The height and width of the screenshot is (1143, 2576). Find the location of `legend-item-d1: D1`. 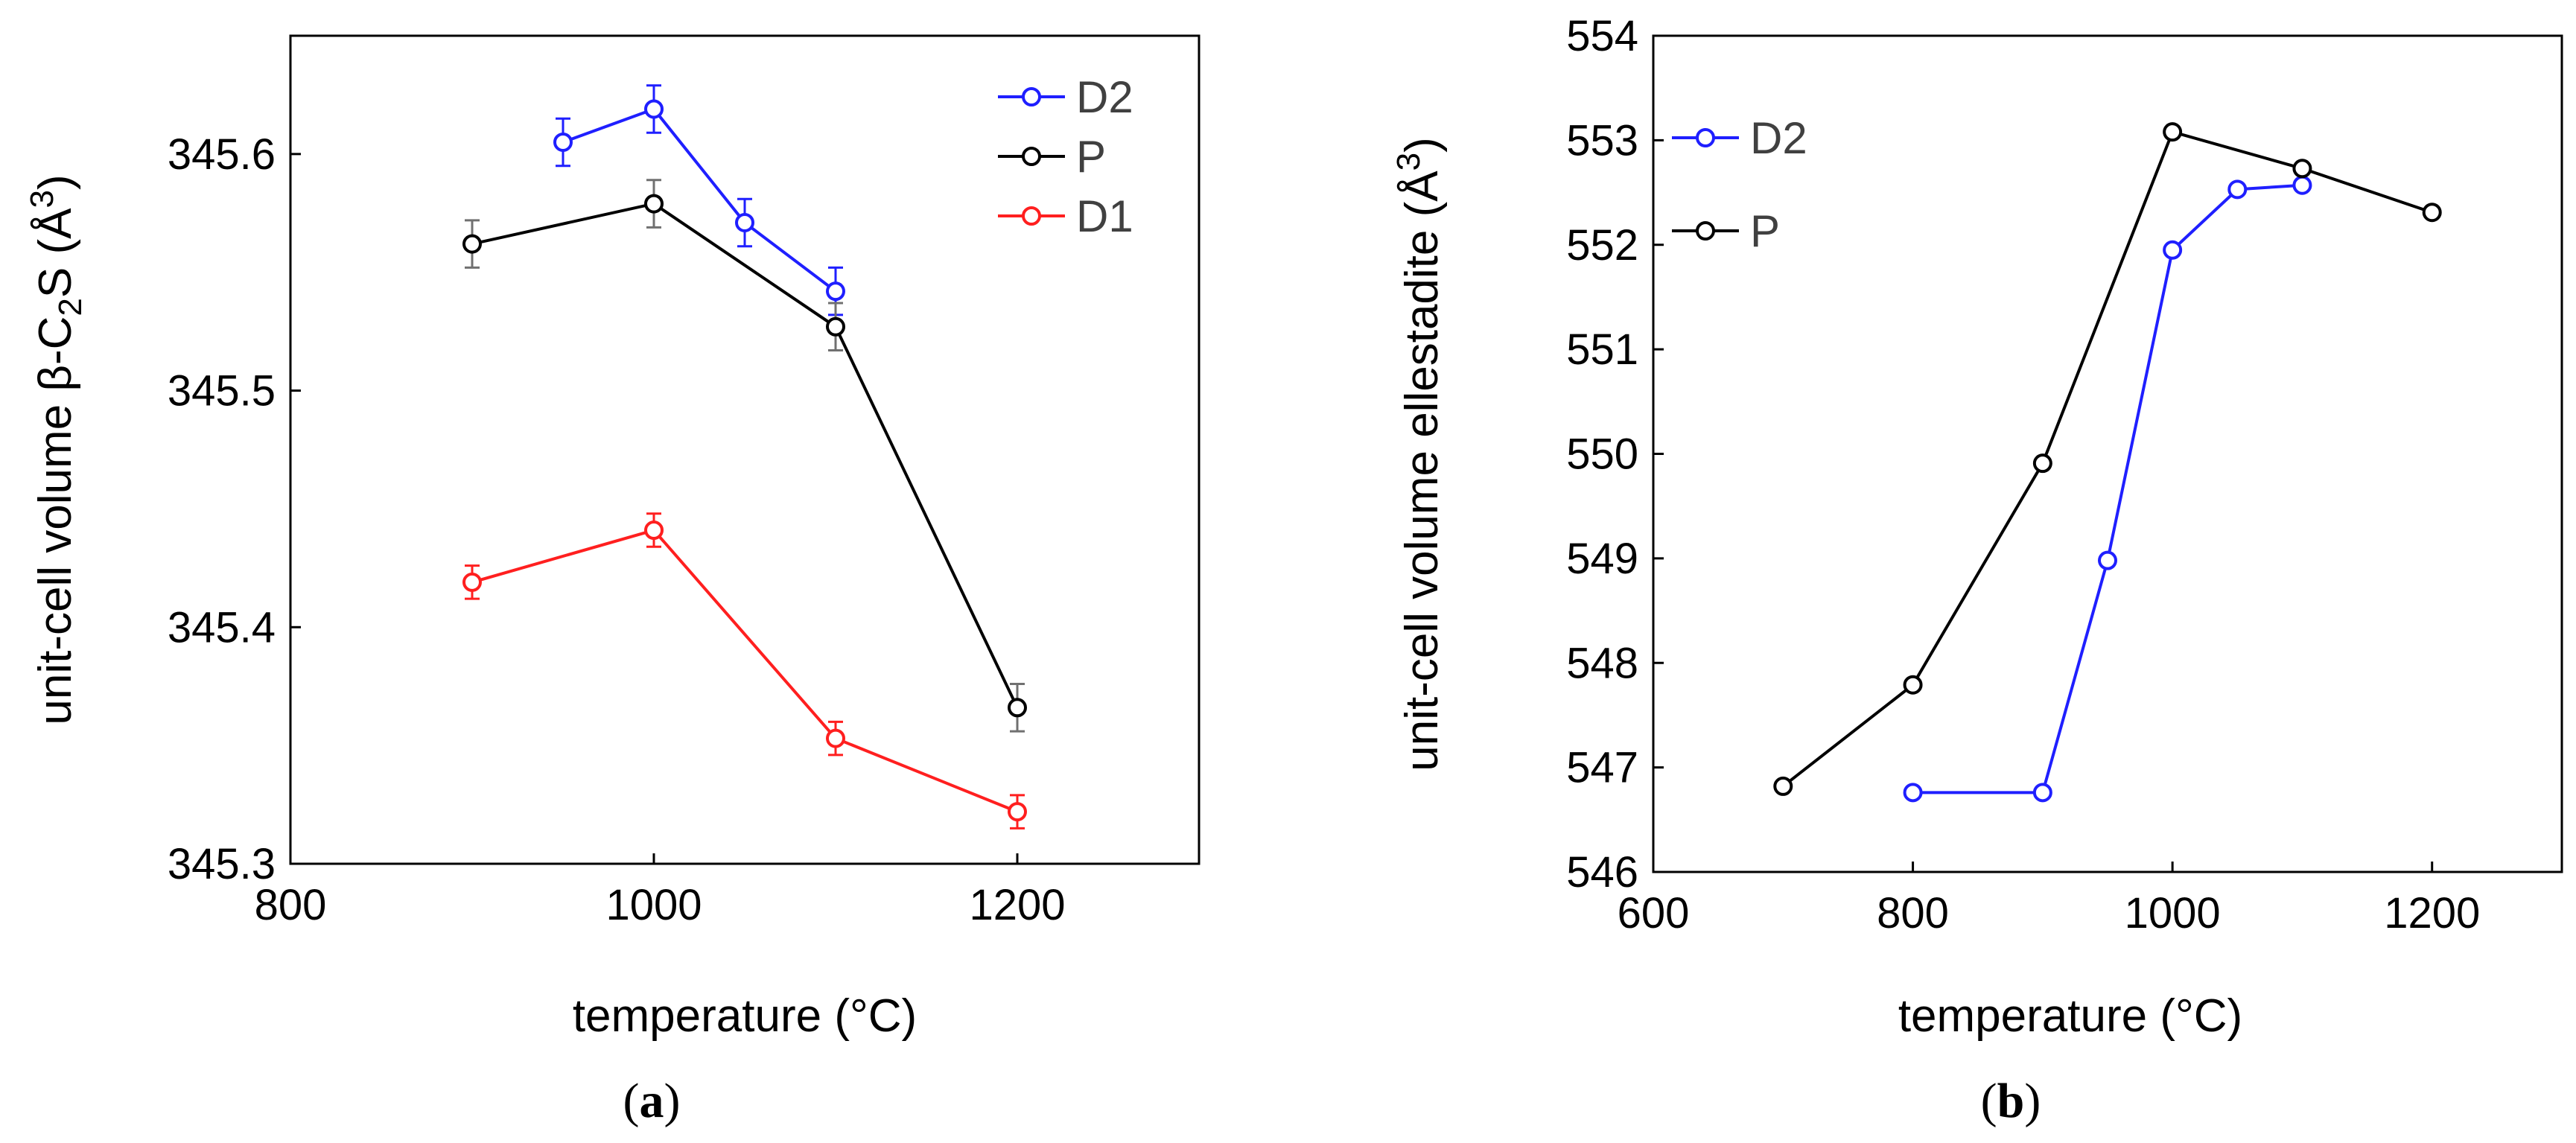

legend-item-d1: D1 is located at coordinates (1065, 216).